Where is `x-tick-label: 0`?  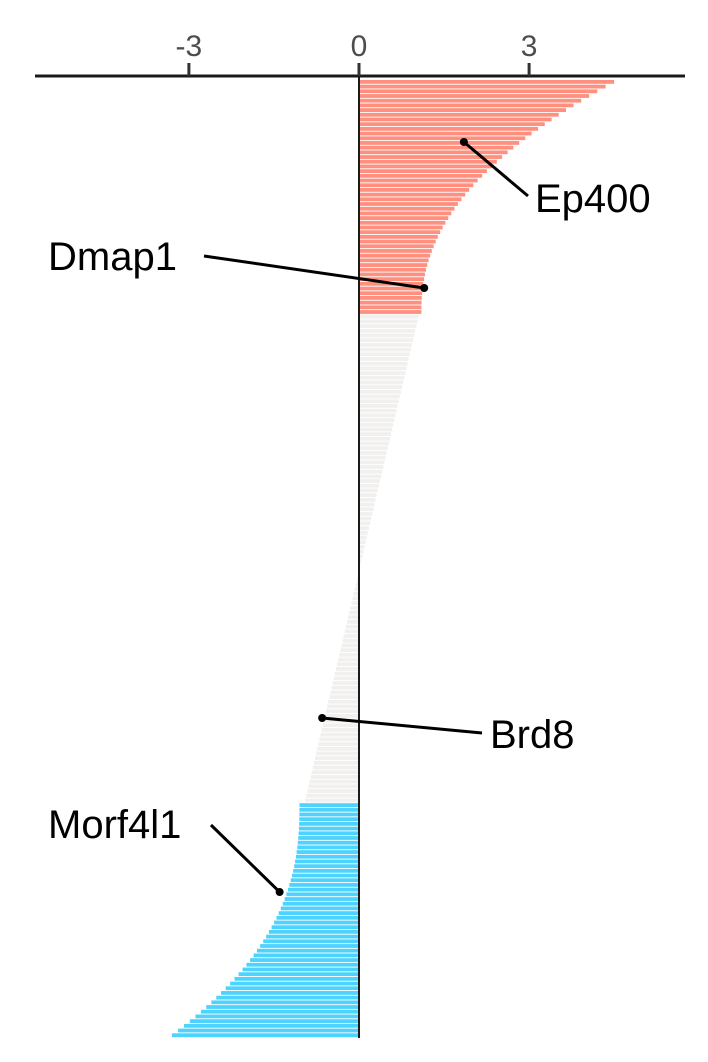
x-tick-label: 0 is located at coordinates (359, 46).